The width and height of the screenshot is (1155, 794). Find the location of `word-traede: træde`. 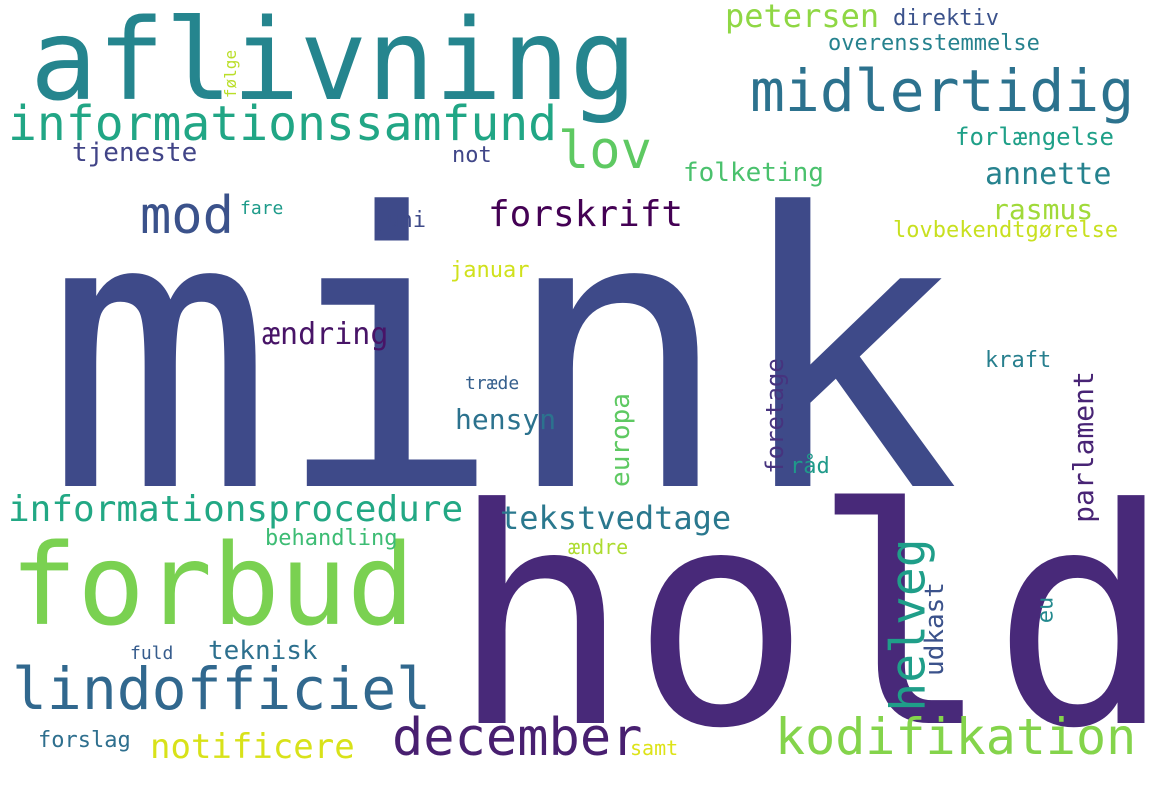

word-traede: træde is located at coordinates (492, 383).